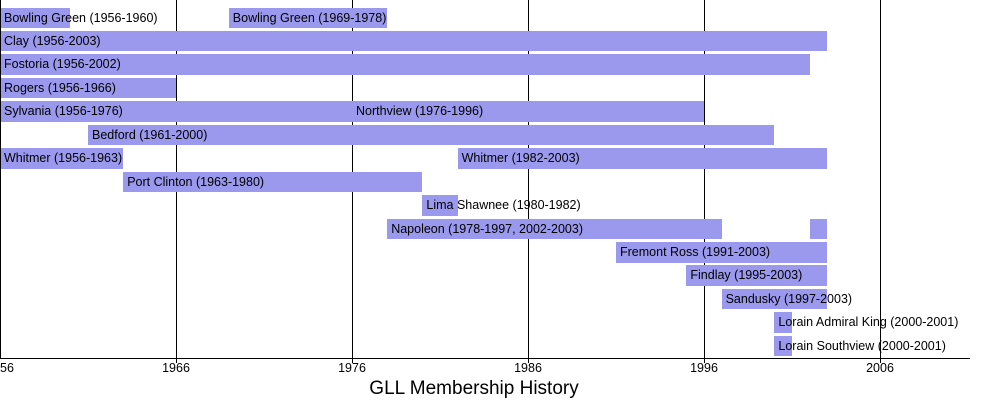 This screenshot has height=405, width=1000. I want to click on timeline-bar-label: Fostoria (1956-2002), so click(62, 64).